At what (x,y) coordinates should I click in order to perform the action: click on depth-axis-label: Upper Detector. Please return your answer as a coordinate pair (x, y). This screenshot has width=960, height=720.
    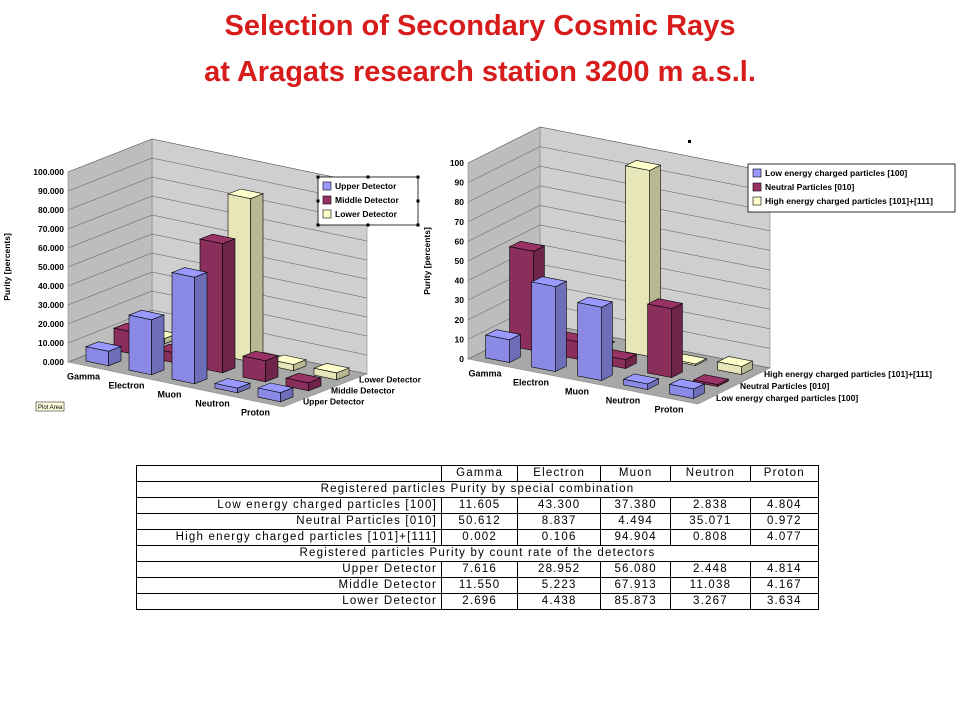
    Looking at the image, I should click on (334, 402).